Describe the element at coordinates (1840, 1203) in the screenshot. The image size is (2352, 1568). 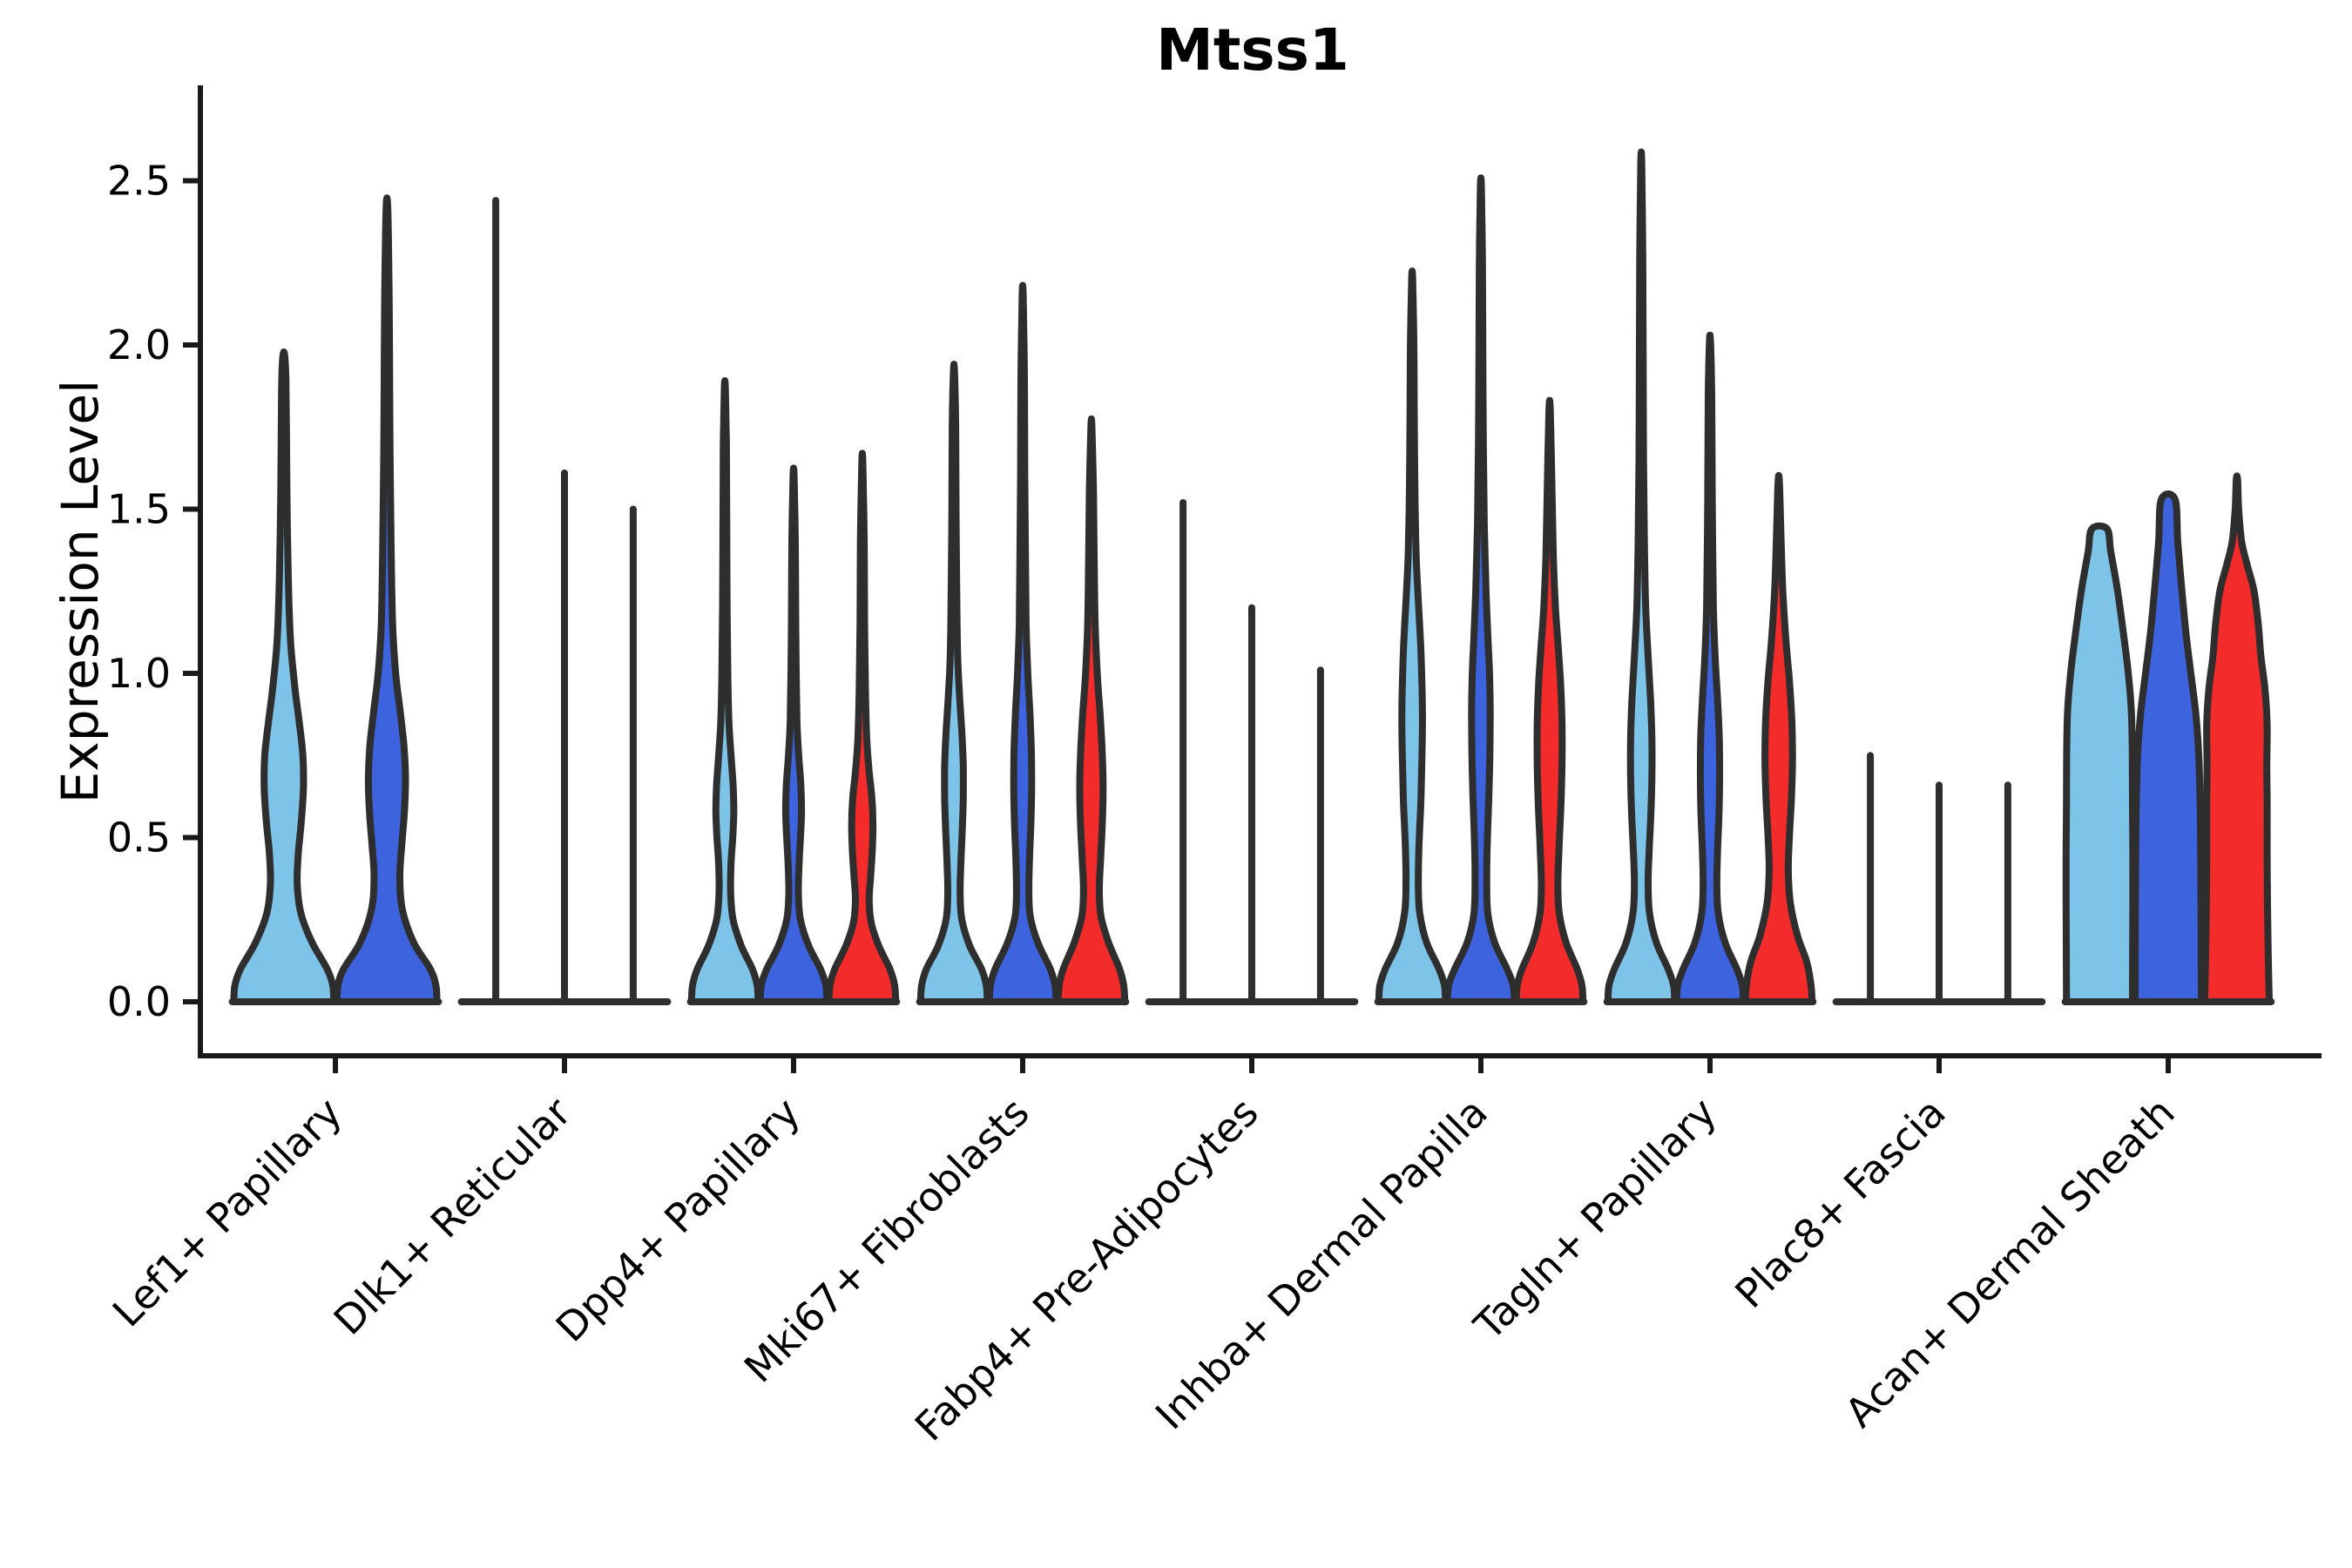
I see `x-tick-label-plac8-fascia: Plac8+ Fascia` at that location.